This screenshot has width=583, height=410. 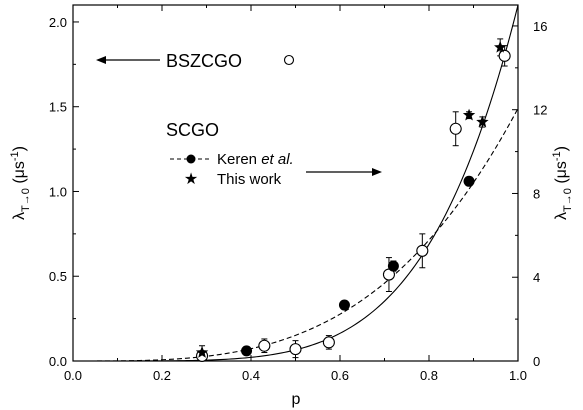 I want to click on y-right-tick-label: 16, so click(x=540, y=26).